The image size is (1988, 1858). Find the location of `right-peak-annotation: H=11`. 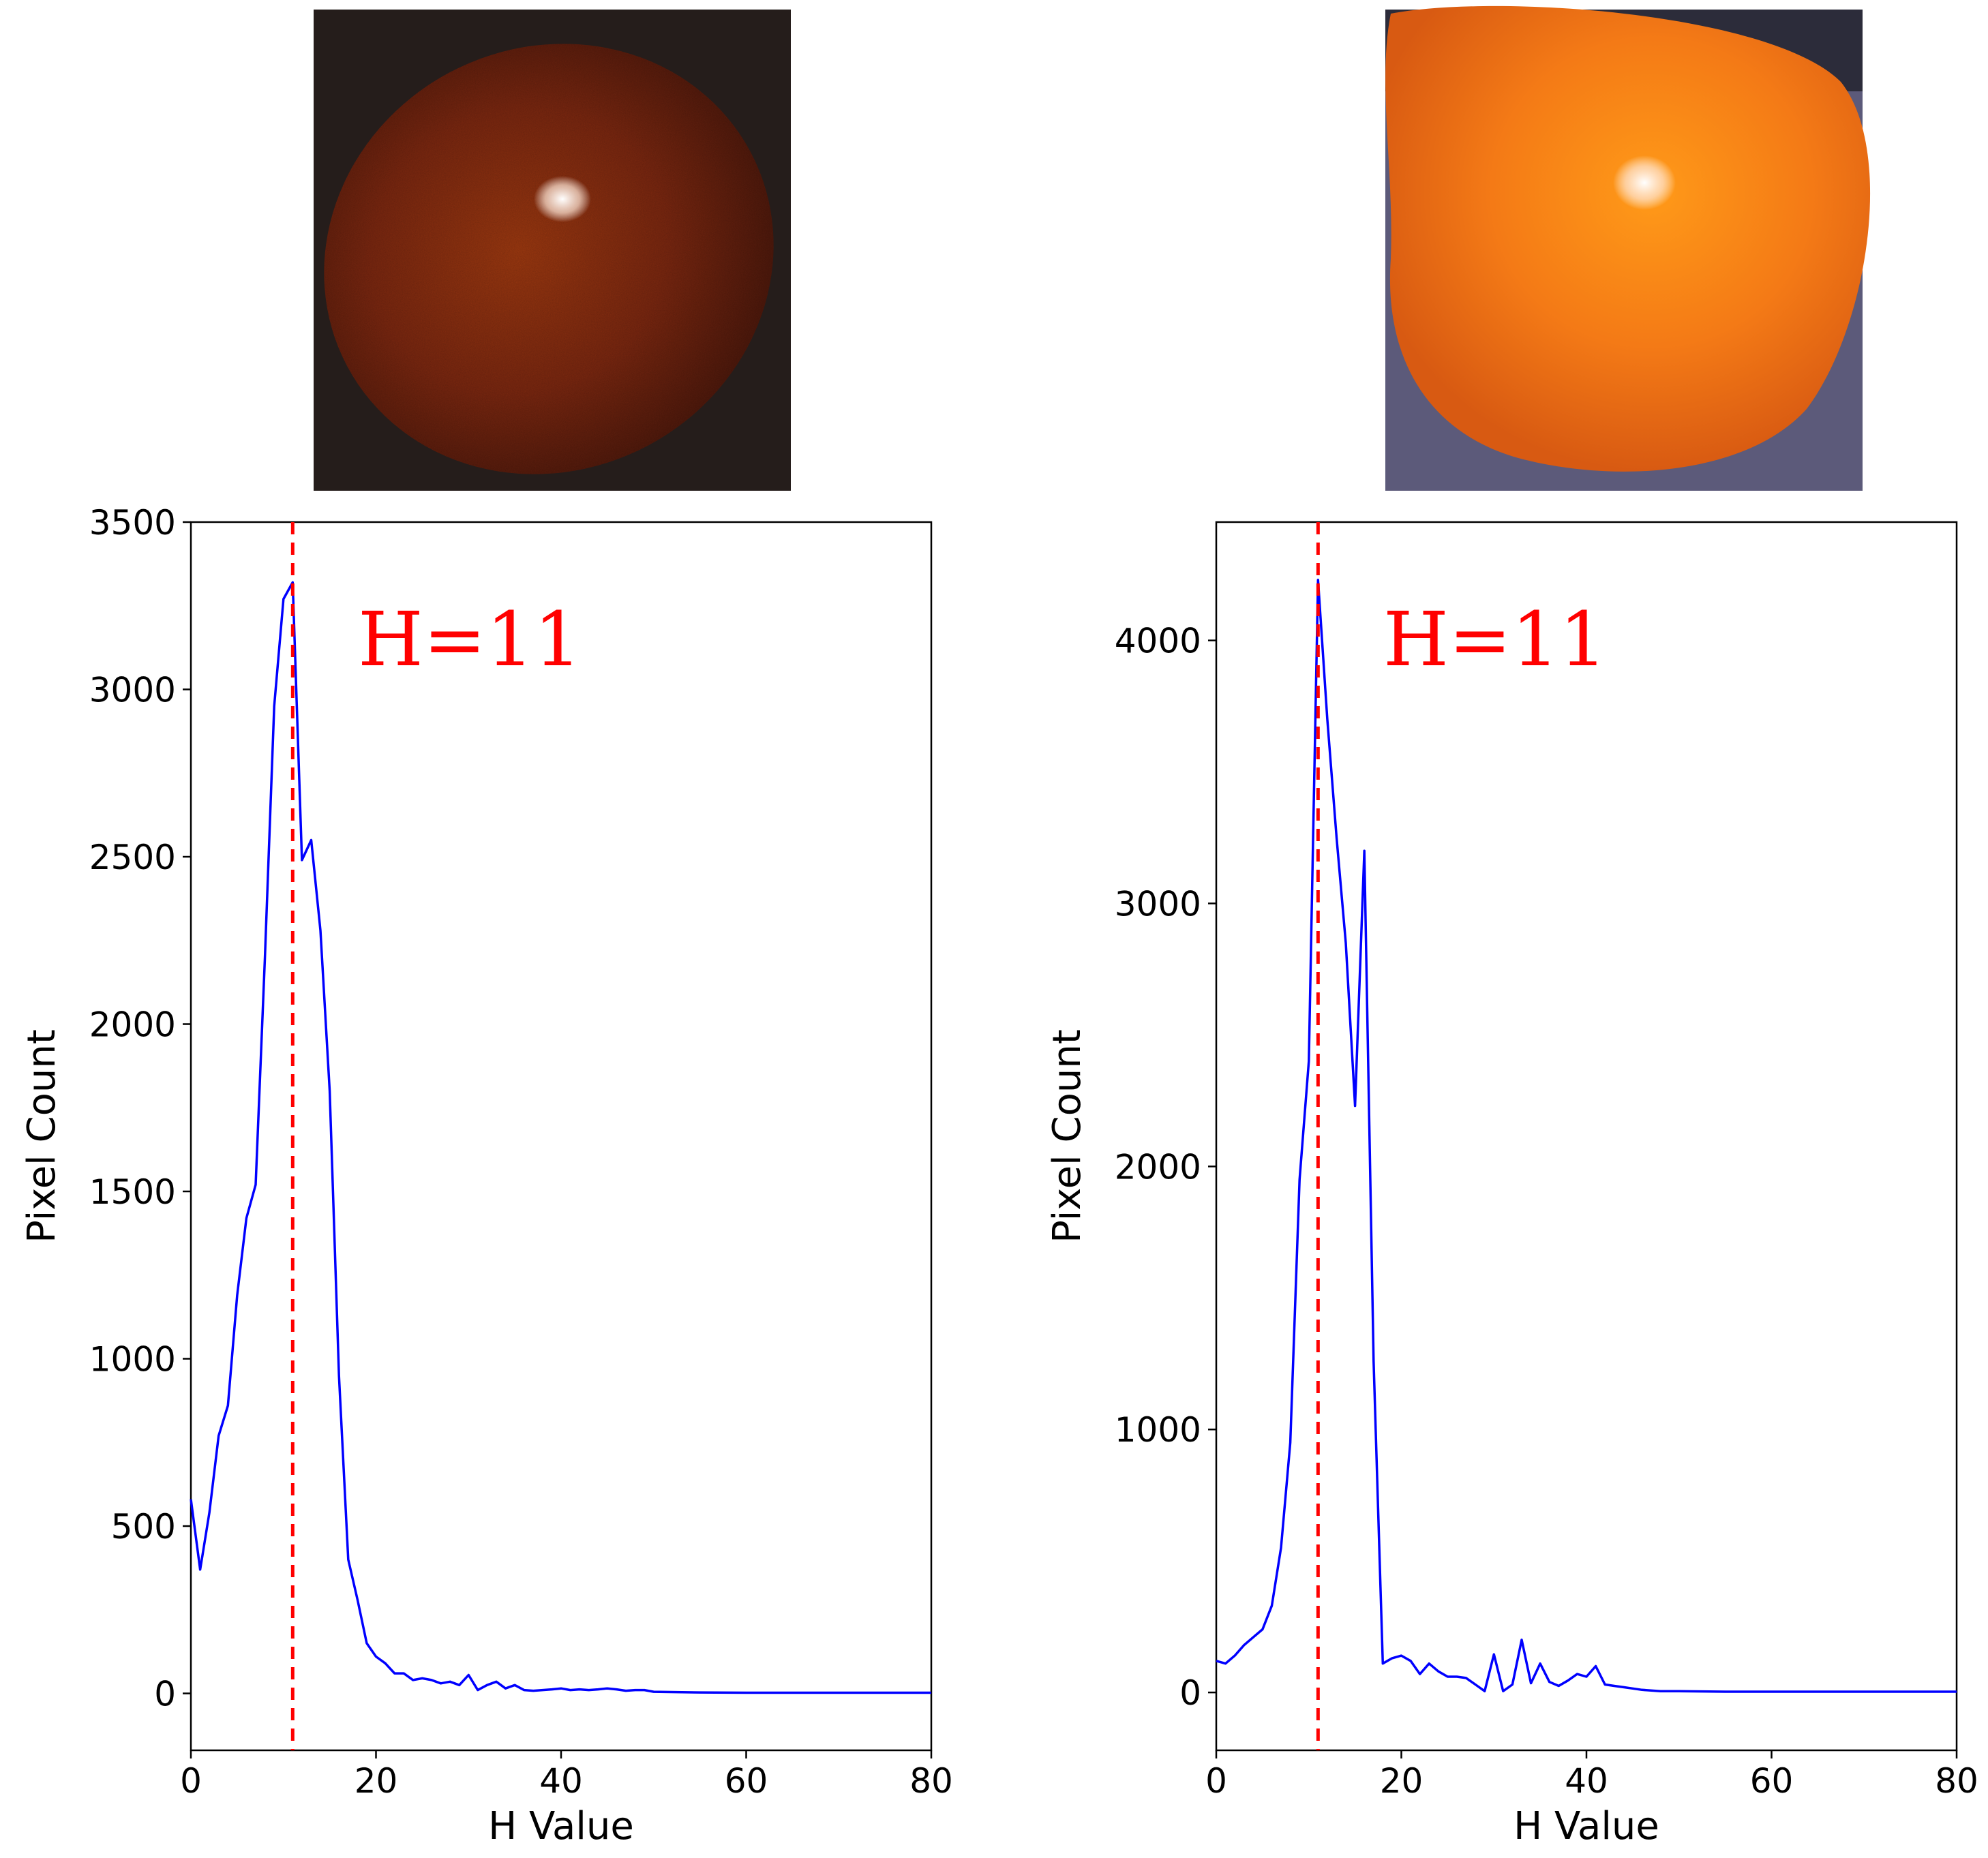

right-peak-annotation: H=11 is located at coordinates (1495, 639).